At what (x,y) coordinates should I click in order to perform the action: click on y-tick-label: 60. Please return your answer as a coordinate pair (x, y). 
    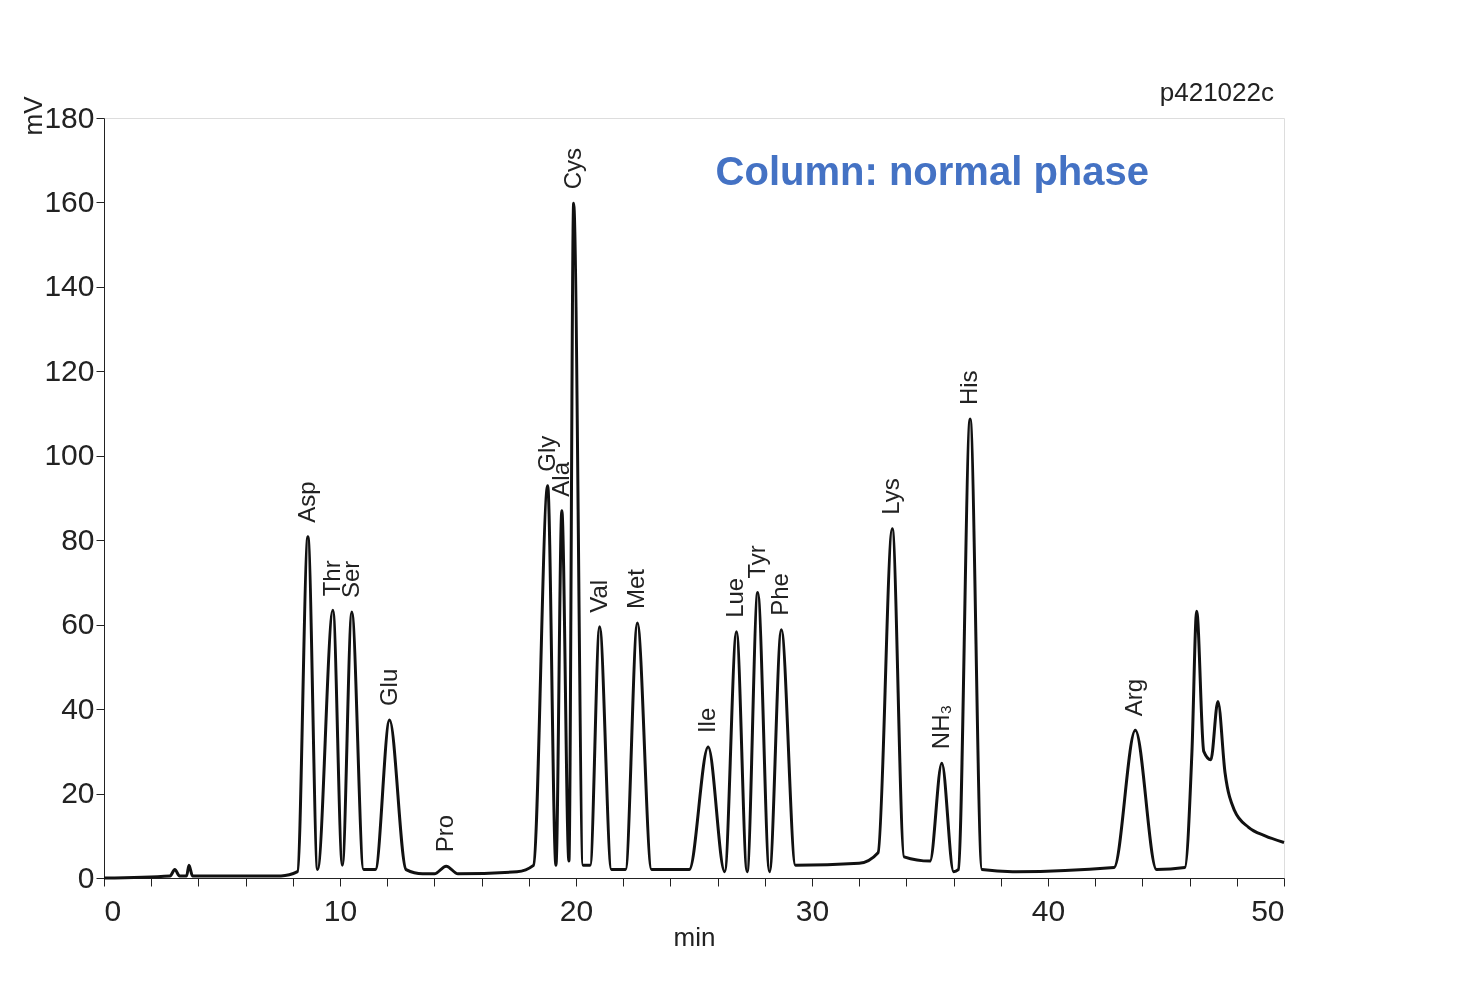
    Looking at the image, I should click on (78, 624).